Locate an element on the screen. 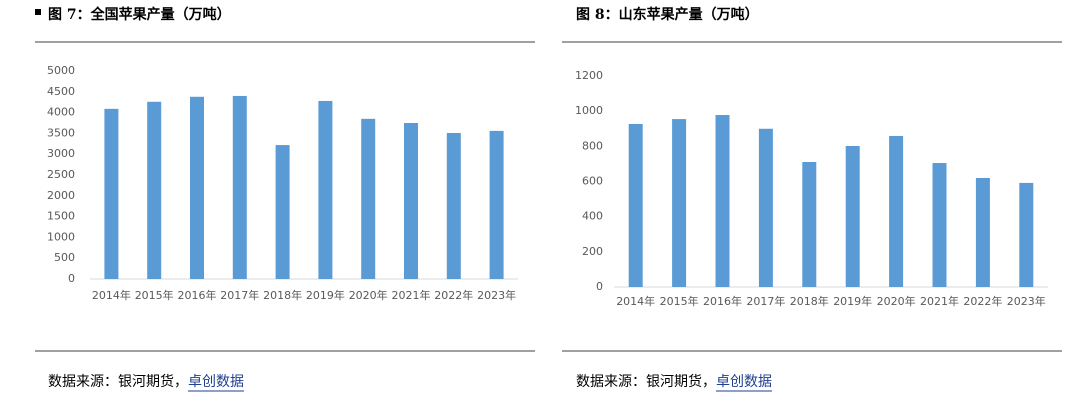 The image size is (1080, 401). y-tick-label: 600 is located at coordinates (592, 181).